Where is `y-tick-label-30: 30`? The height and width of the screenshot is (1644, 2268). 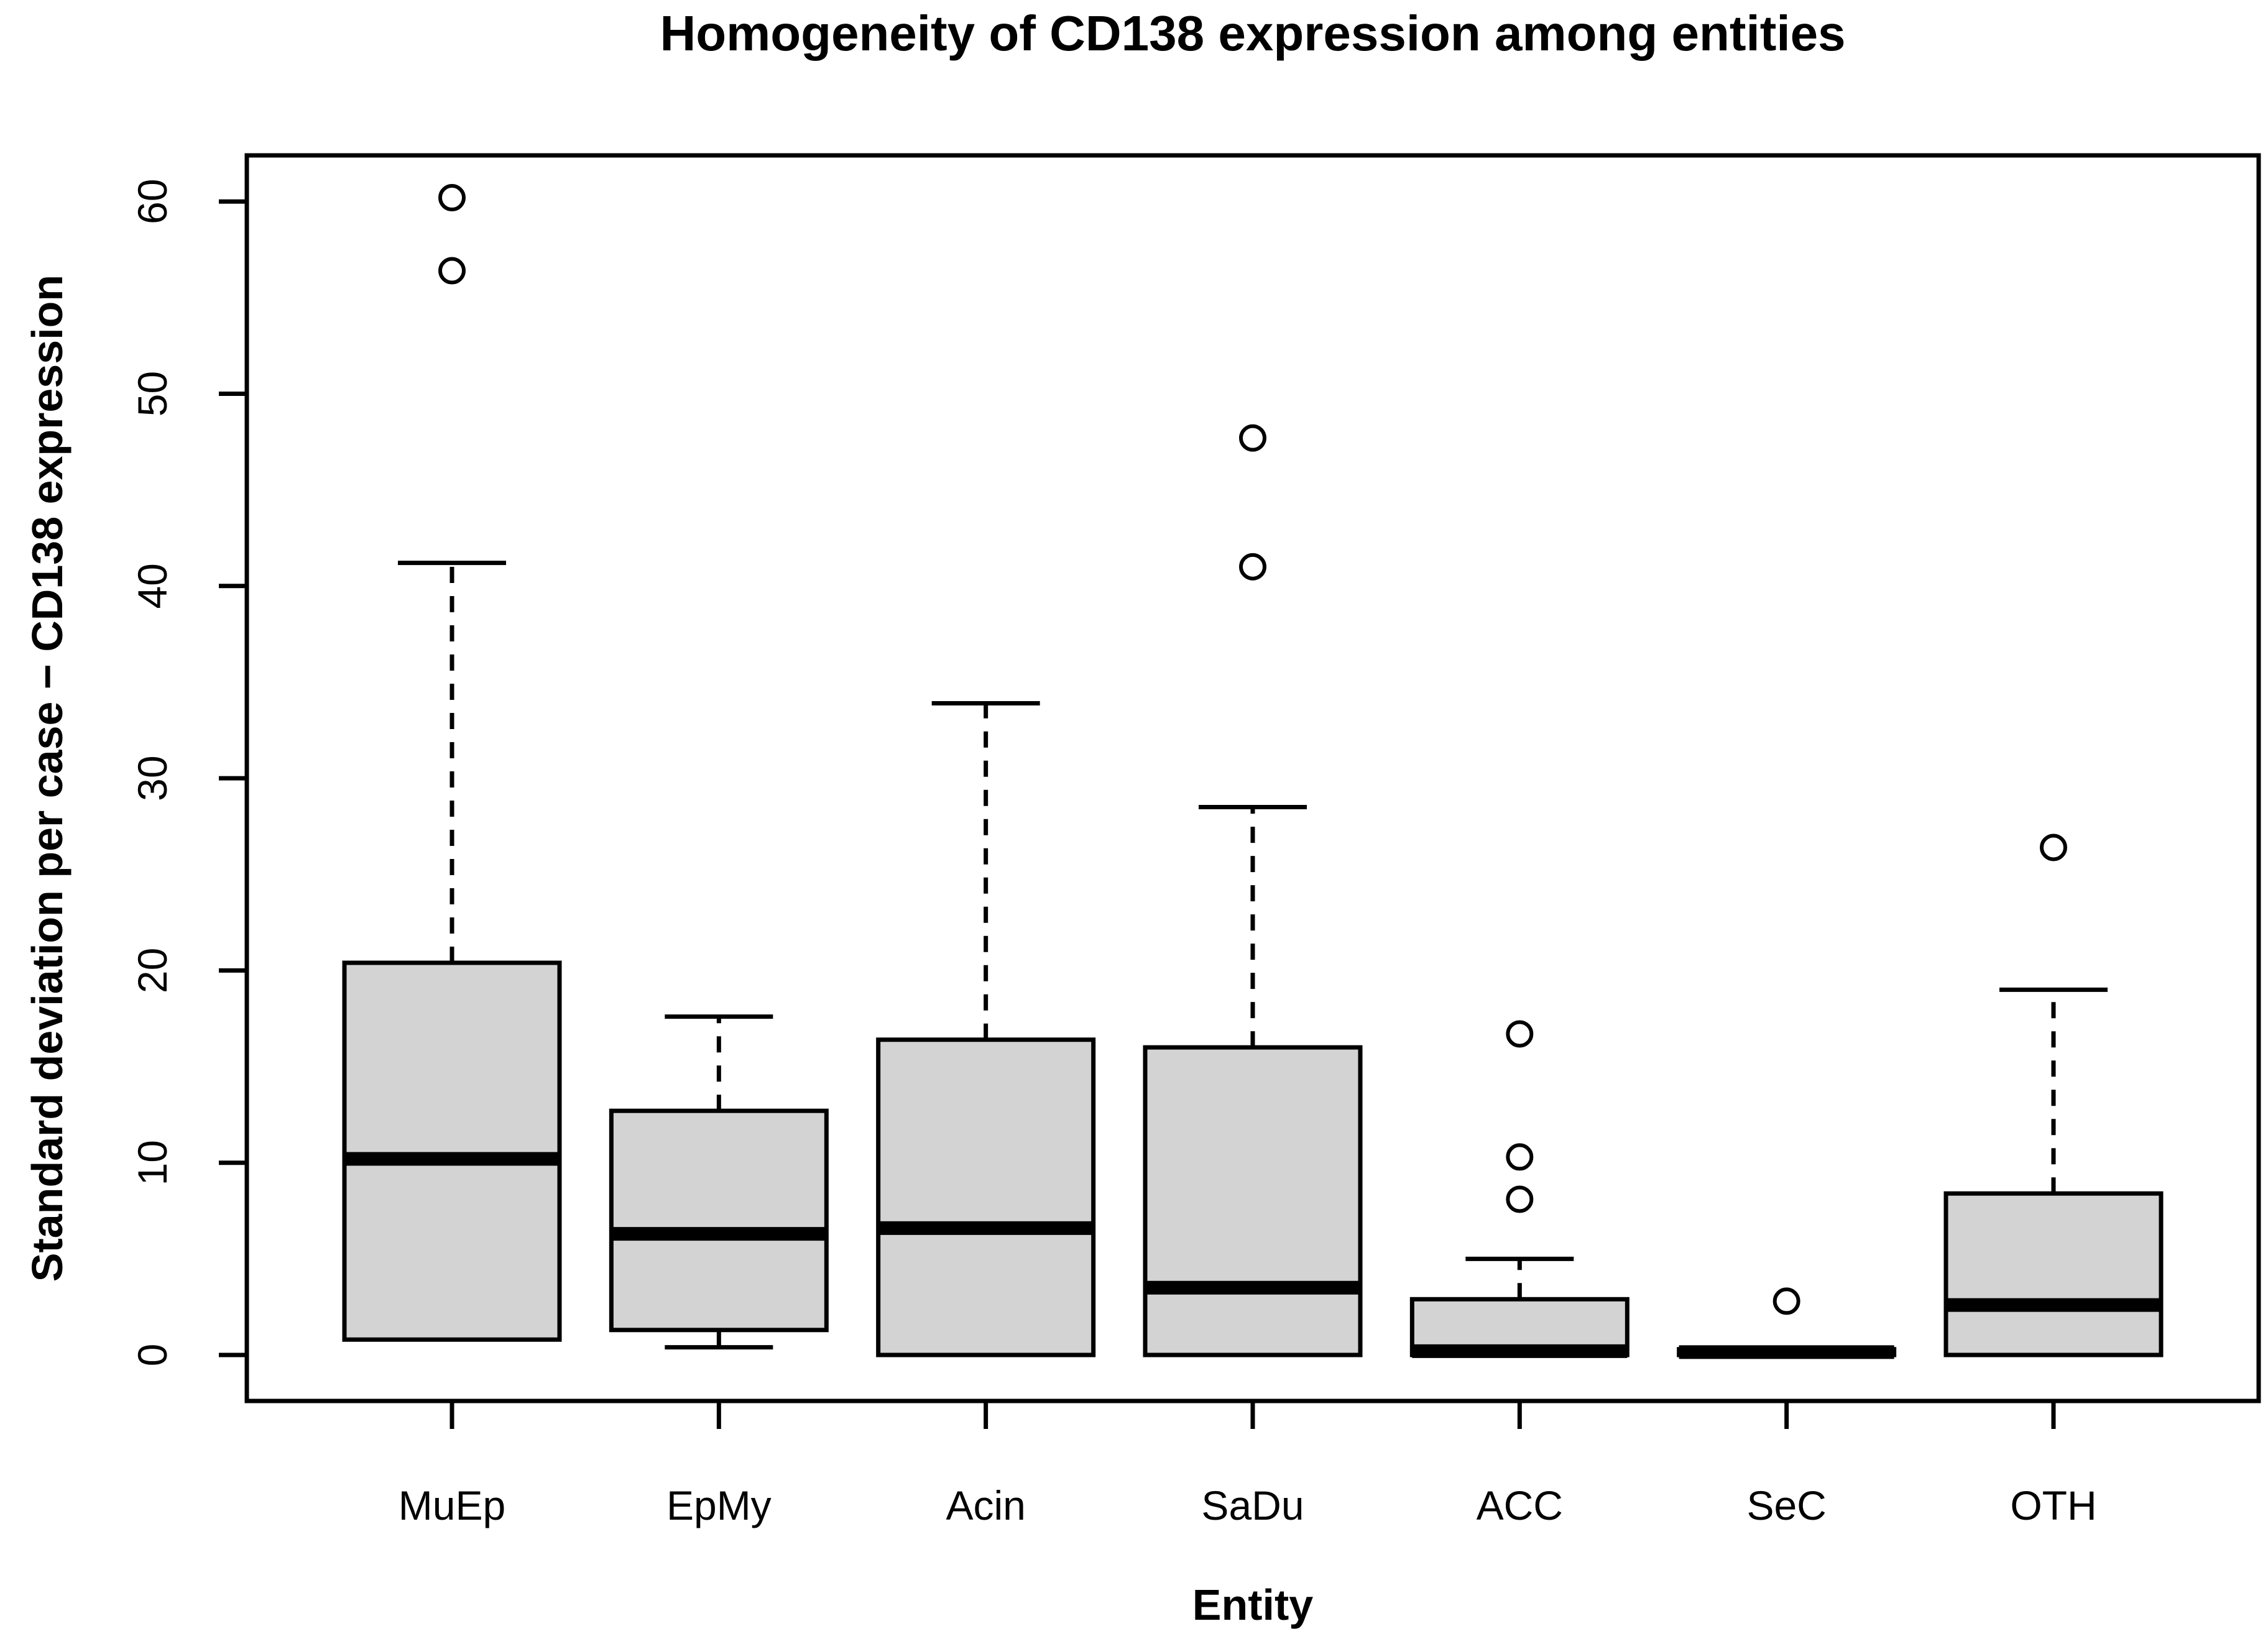
y-tick-label-30: 30 is located at coordinates (152, 778).